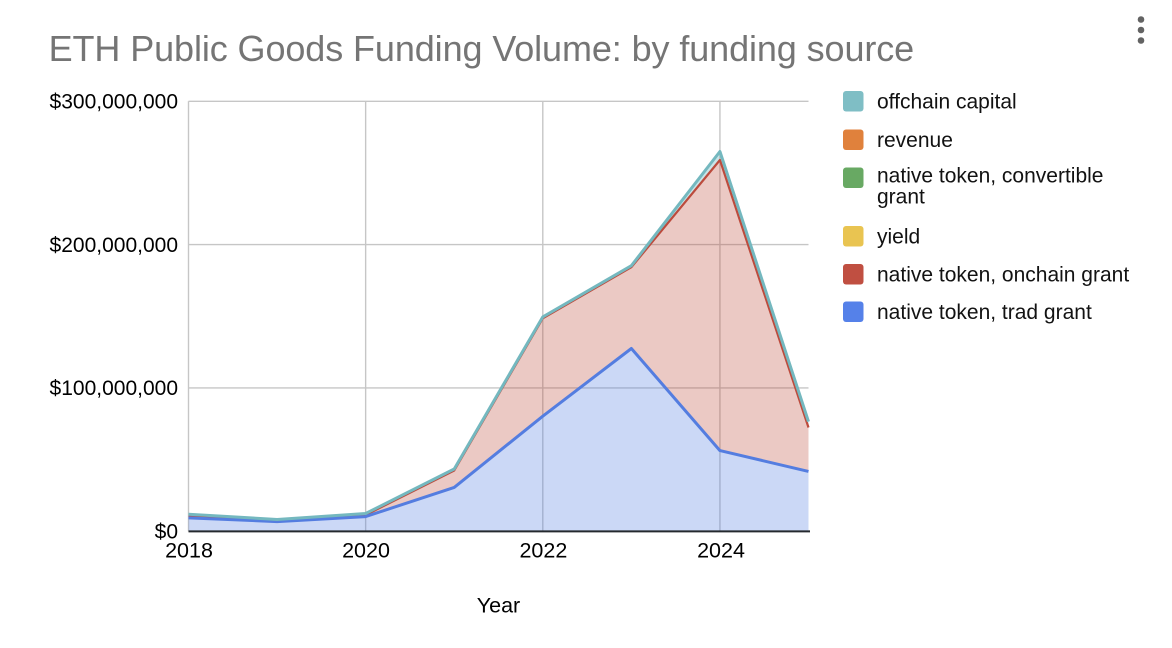  What do you see at coordinates (114, 245) in the screenshot?
I see `svg-text: $200,000,000` at bounding box center [114, 245].